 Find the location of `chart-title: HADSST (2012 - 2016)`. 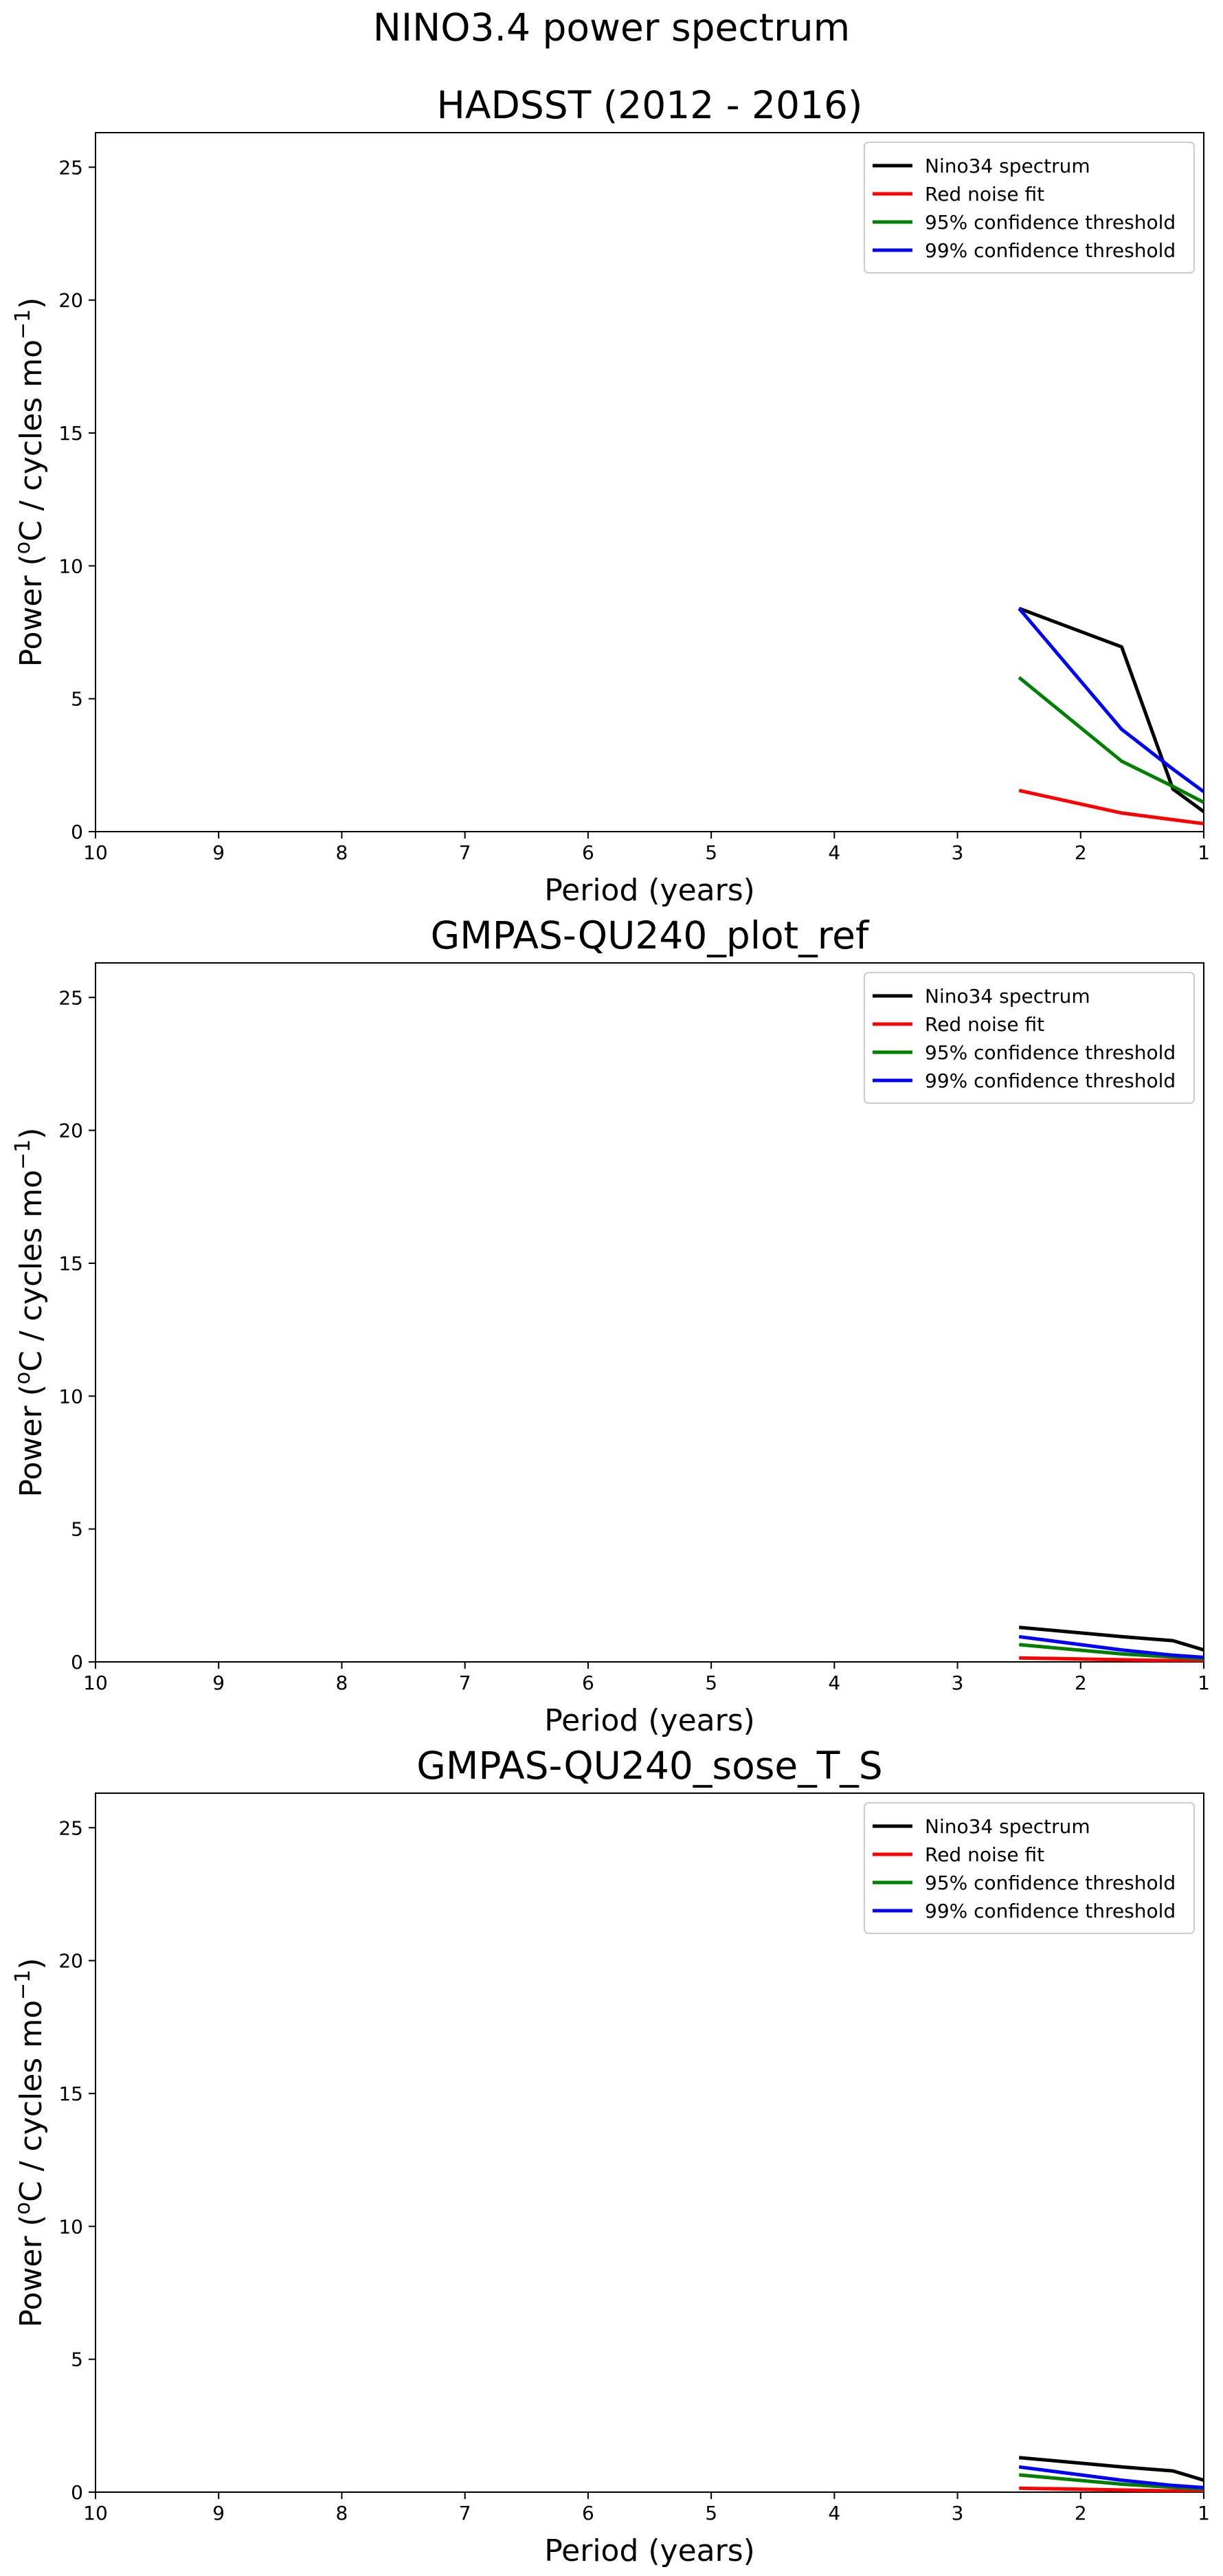

chart-title: HADSST (2012 - 2016) is located at coordinates (650, 105).